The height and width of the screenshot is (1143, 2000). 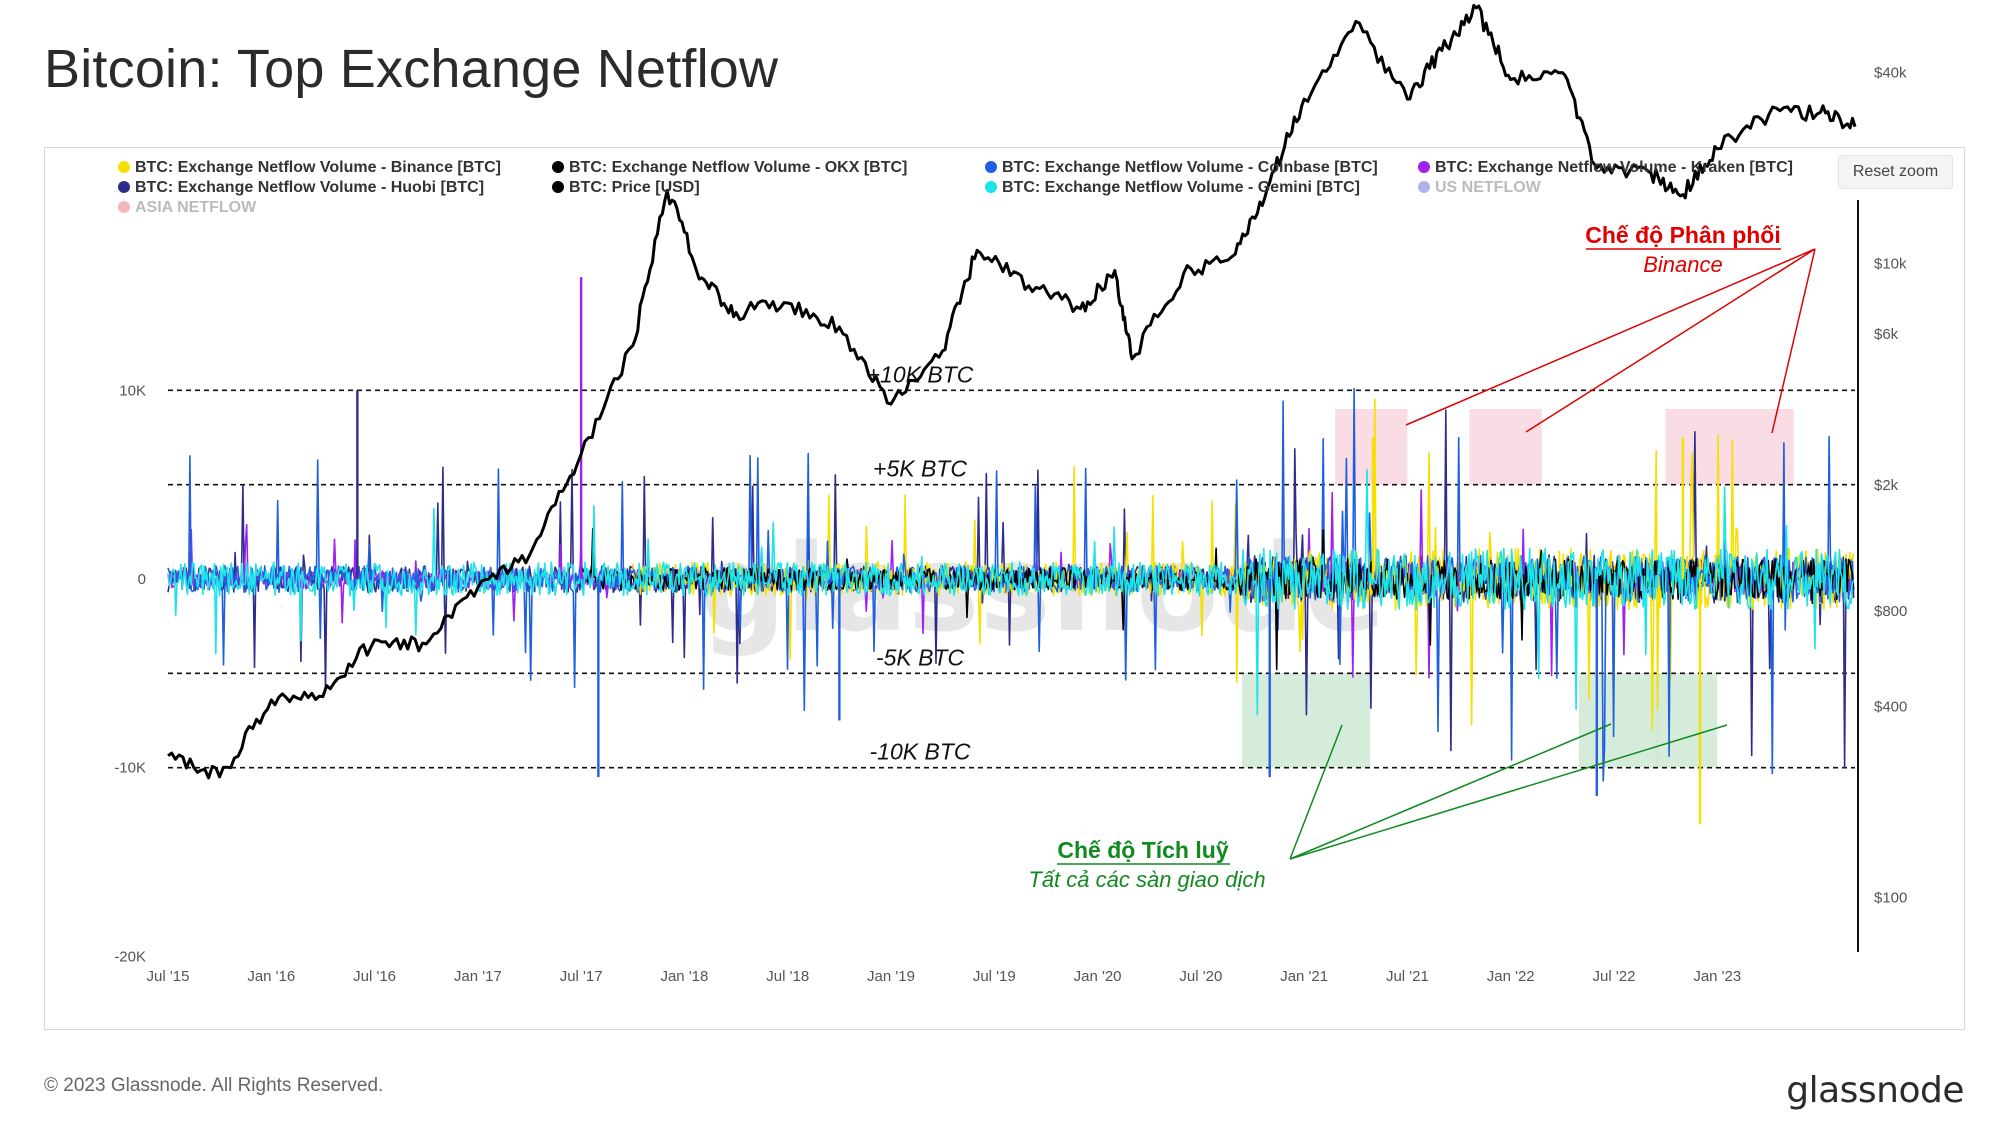 I want to click on x-tick: Jul '19, so click(x=994, y=976).